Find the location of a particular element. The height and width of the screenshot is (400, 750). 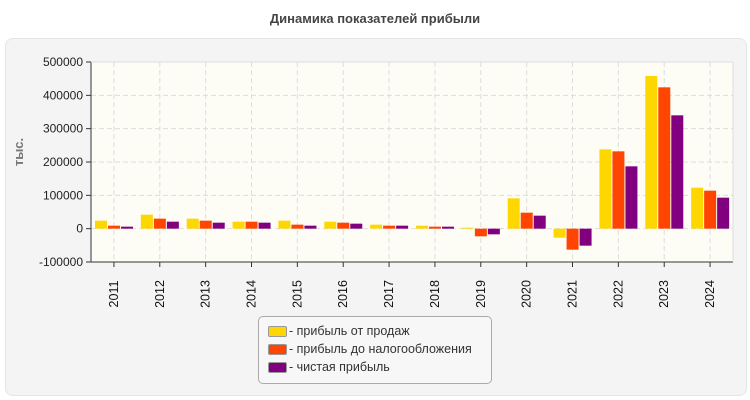

legend-item: - прибыль от продаж is located at coordinates (339, 331).